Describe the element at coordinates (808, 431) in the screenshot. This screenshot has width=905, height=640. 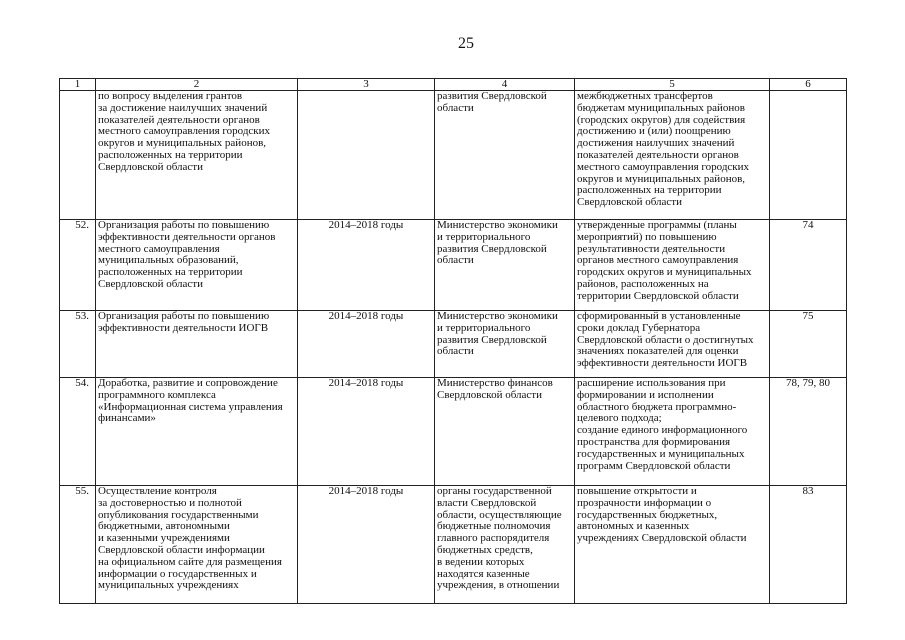
I see `indicators-cell: 78, 79, 80` at that location.